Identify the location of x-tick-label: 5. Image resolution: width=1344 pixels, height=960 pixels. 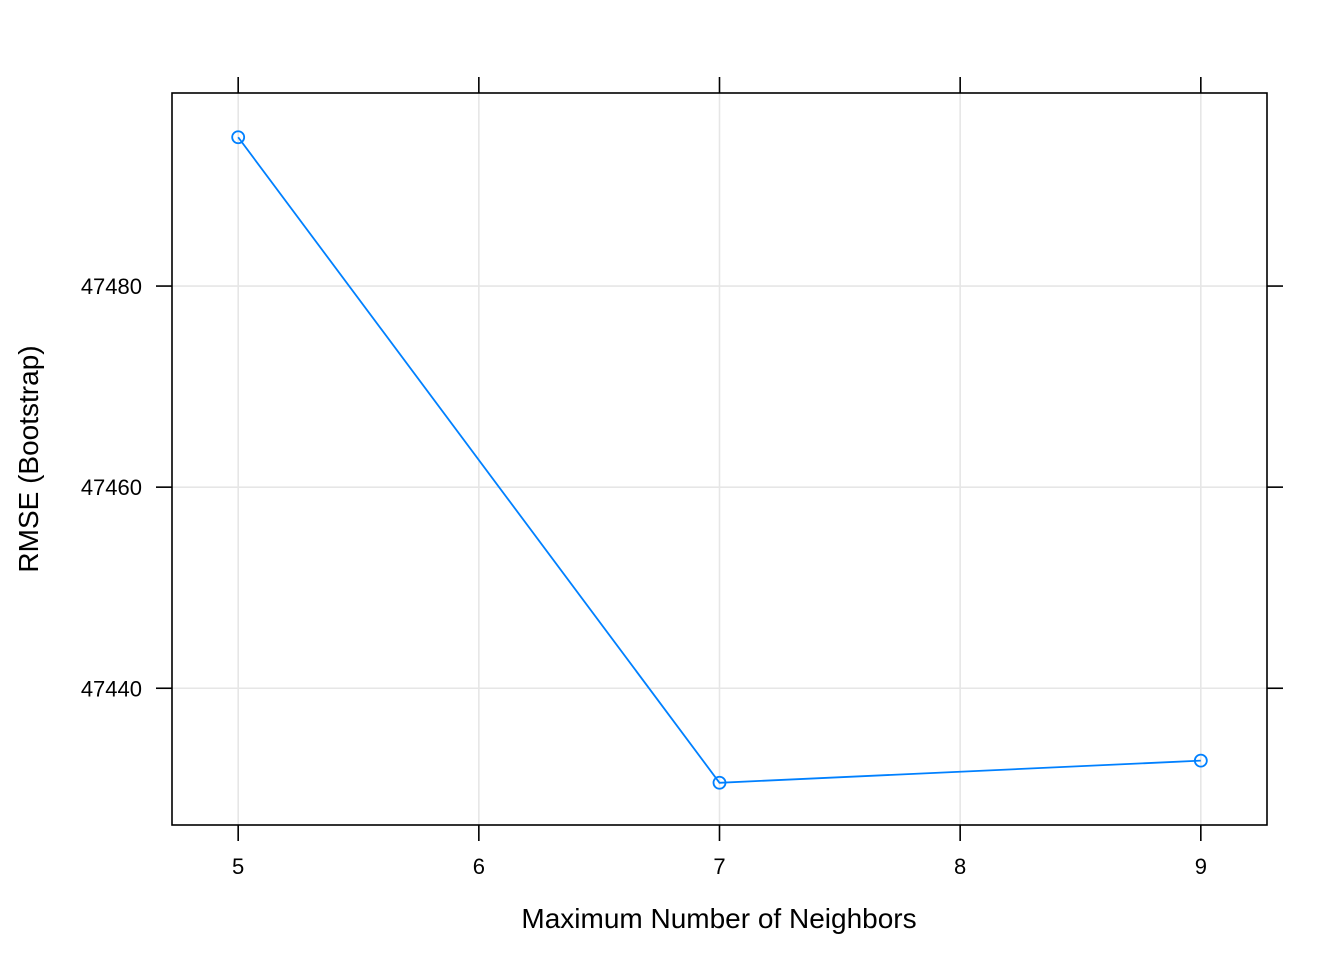
(238, 866).